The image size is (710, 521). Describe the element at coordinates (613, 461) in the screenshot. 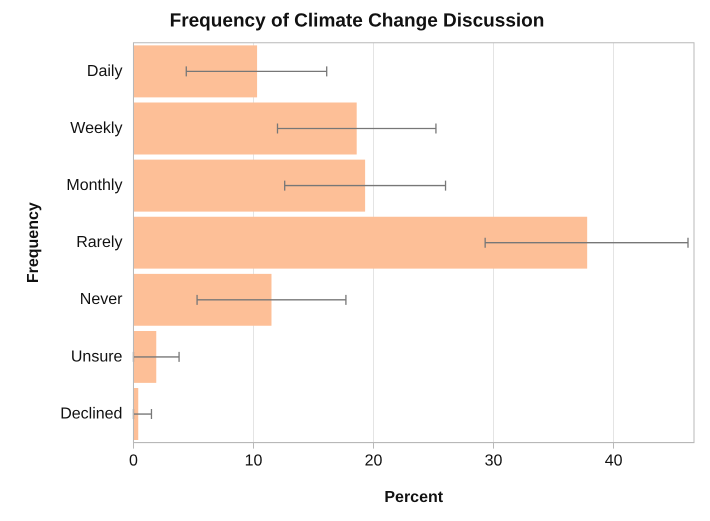

I see `x-tick-label: 40` at that location.